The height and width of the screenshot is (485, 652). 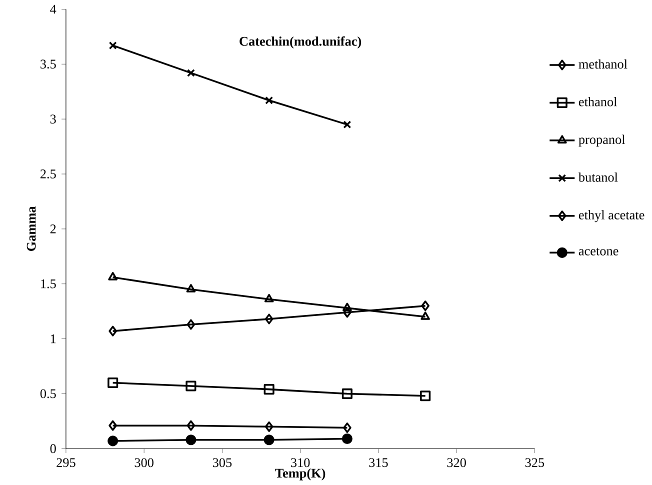 What do you see at coordinates (48, 173) in the screenshot?
I see `y-tick-label: 2.5` at bounding box center [48, 173].